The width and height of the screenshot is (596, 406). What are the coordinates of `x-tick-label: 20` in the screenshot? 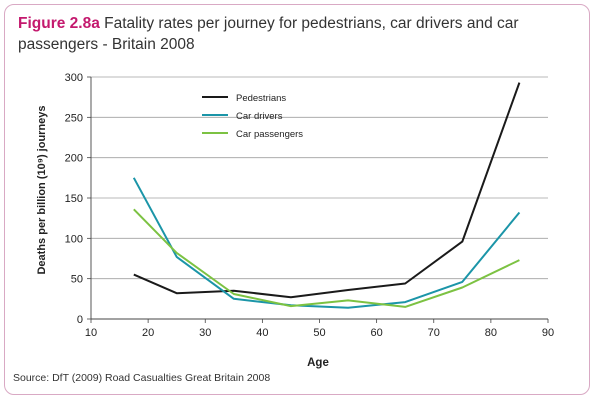 It's located at (148, 333).